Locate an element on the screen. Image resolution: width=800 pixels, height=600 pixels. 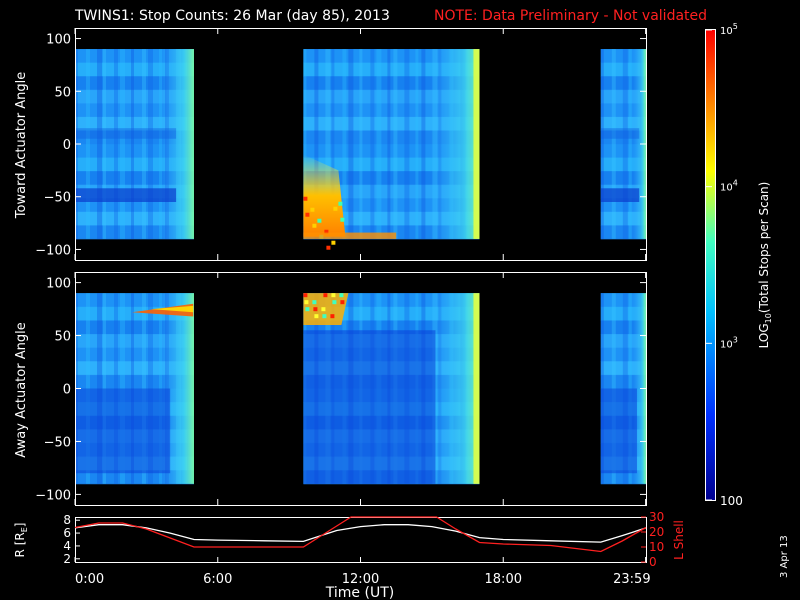
right-tick-label: 0 is located at coordinates (653, 562).